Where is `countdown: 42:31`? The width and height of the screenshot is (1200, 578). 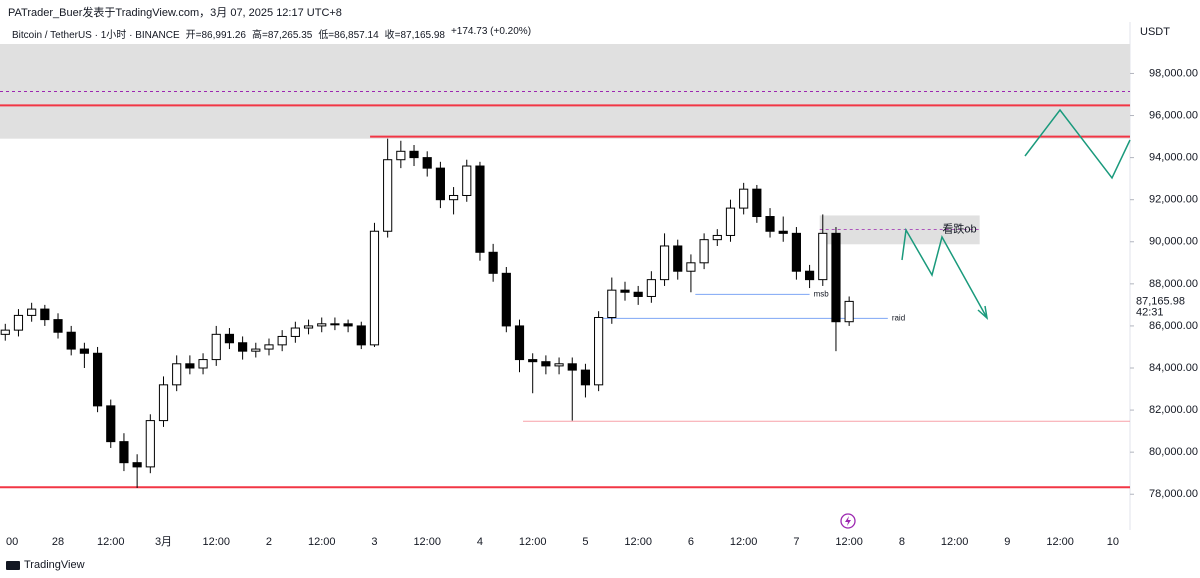
countdown: 42:31 is located at coordinates (1150, 312).